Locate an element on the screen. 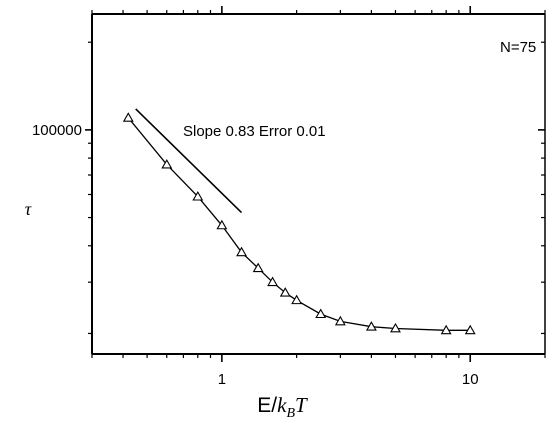 This screenshot has width=549, height=422. x-axis-label: E/kBT is located at coordinates (282, 407).